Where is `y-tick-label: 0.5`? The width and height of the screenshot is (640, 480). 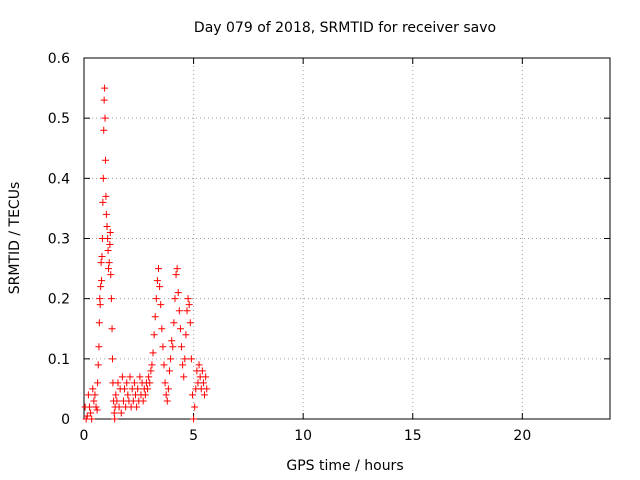 y-tick-label: 0.5 is located at coordinates (59, 119).